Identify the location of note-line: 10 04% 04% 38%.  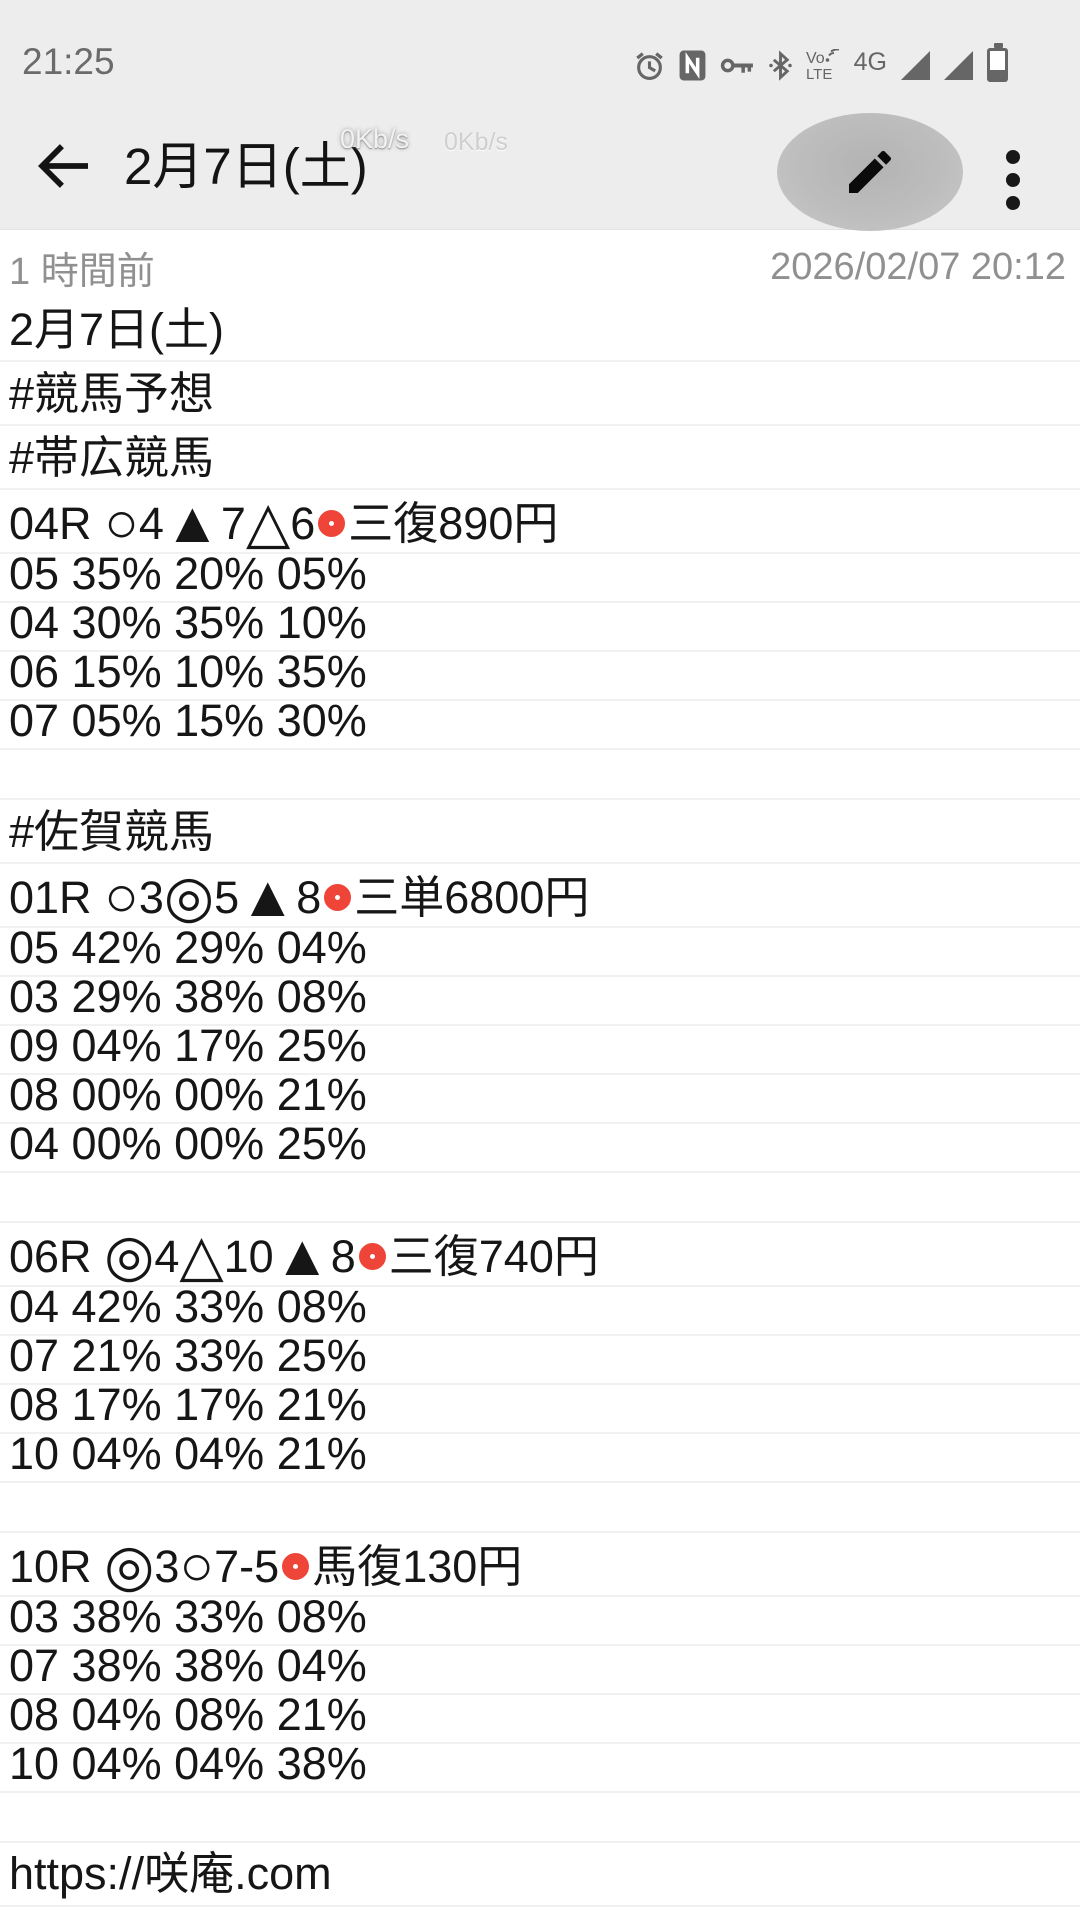
(540, 1767).